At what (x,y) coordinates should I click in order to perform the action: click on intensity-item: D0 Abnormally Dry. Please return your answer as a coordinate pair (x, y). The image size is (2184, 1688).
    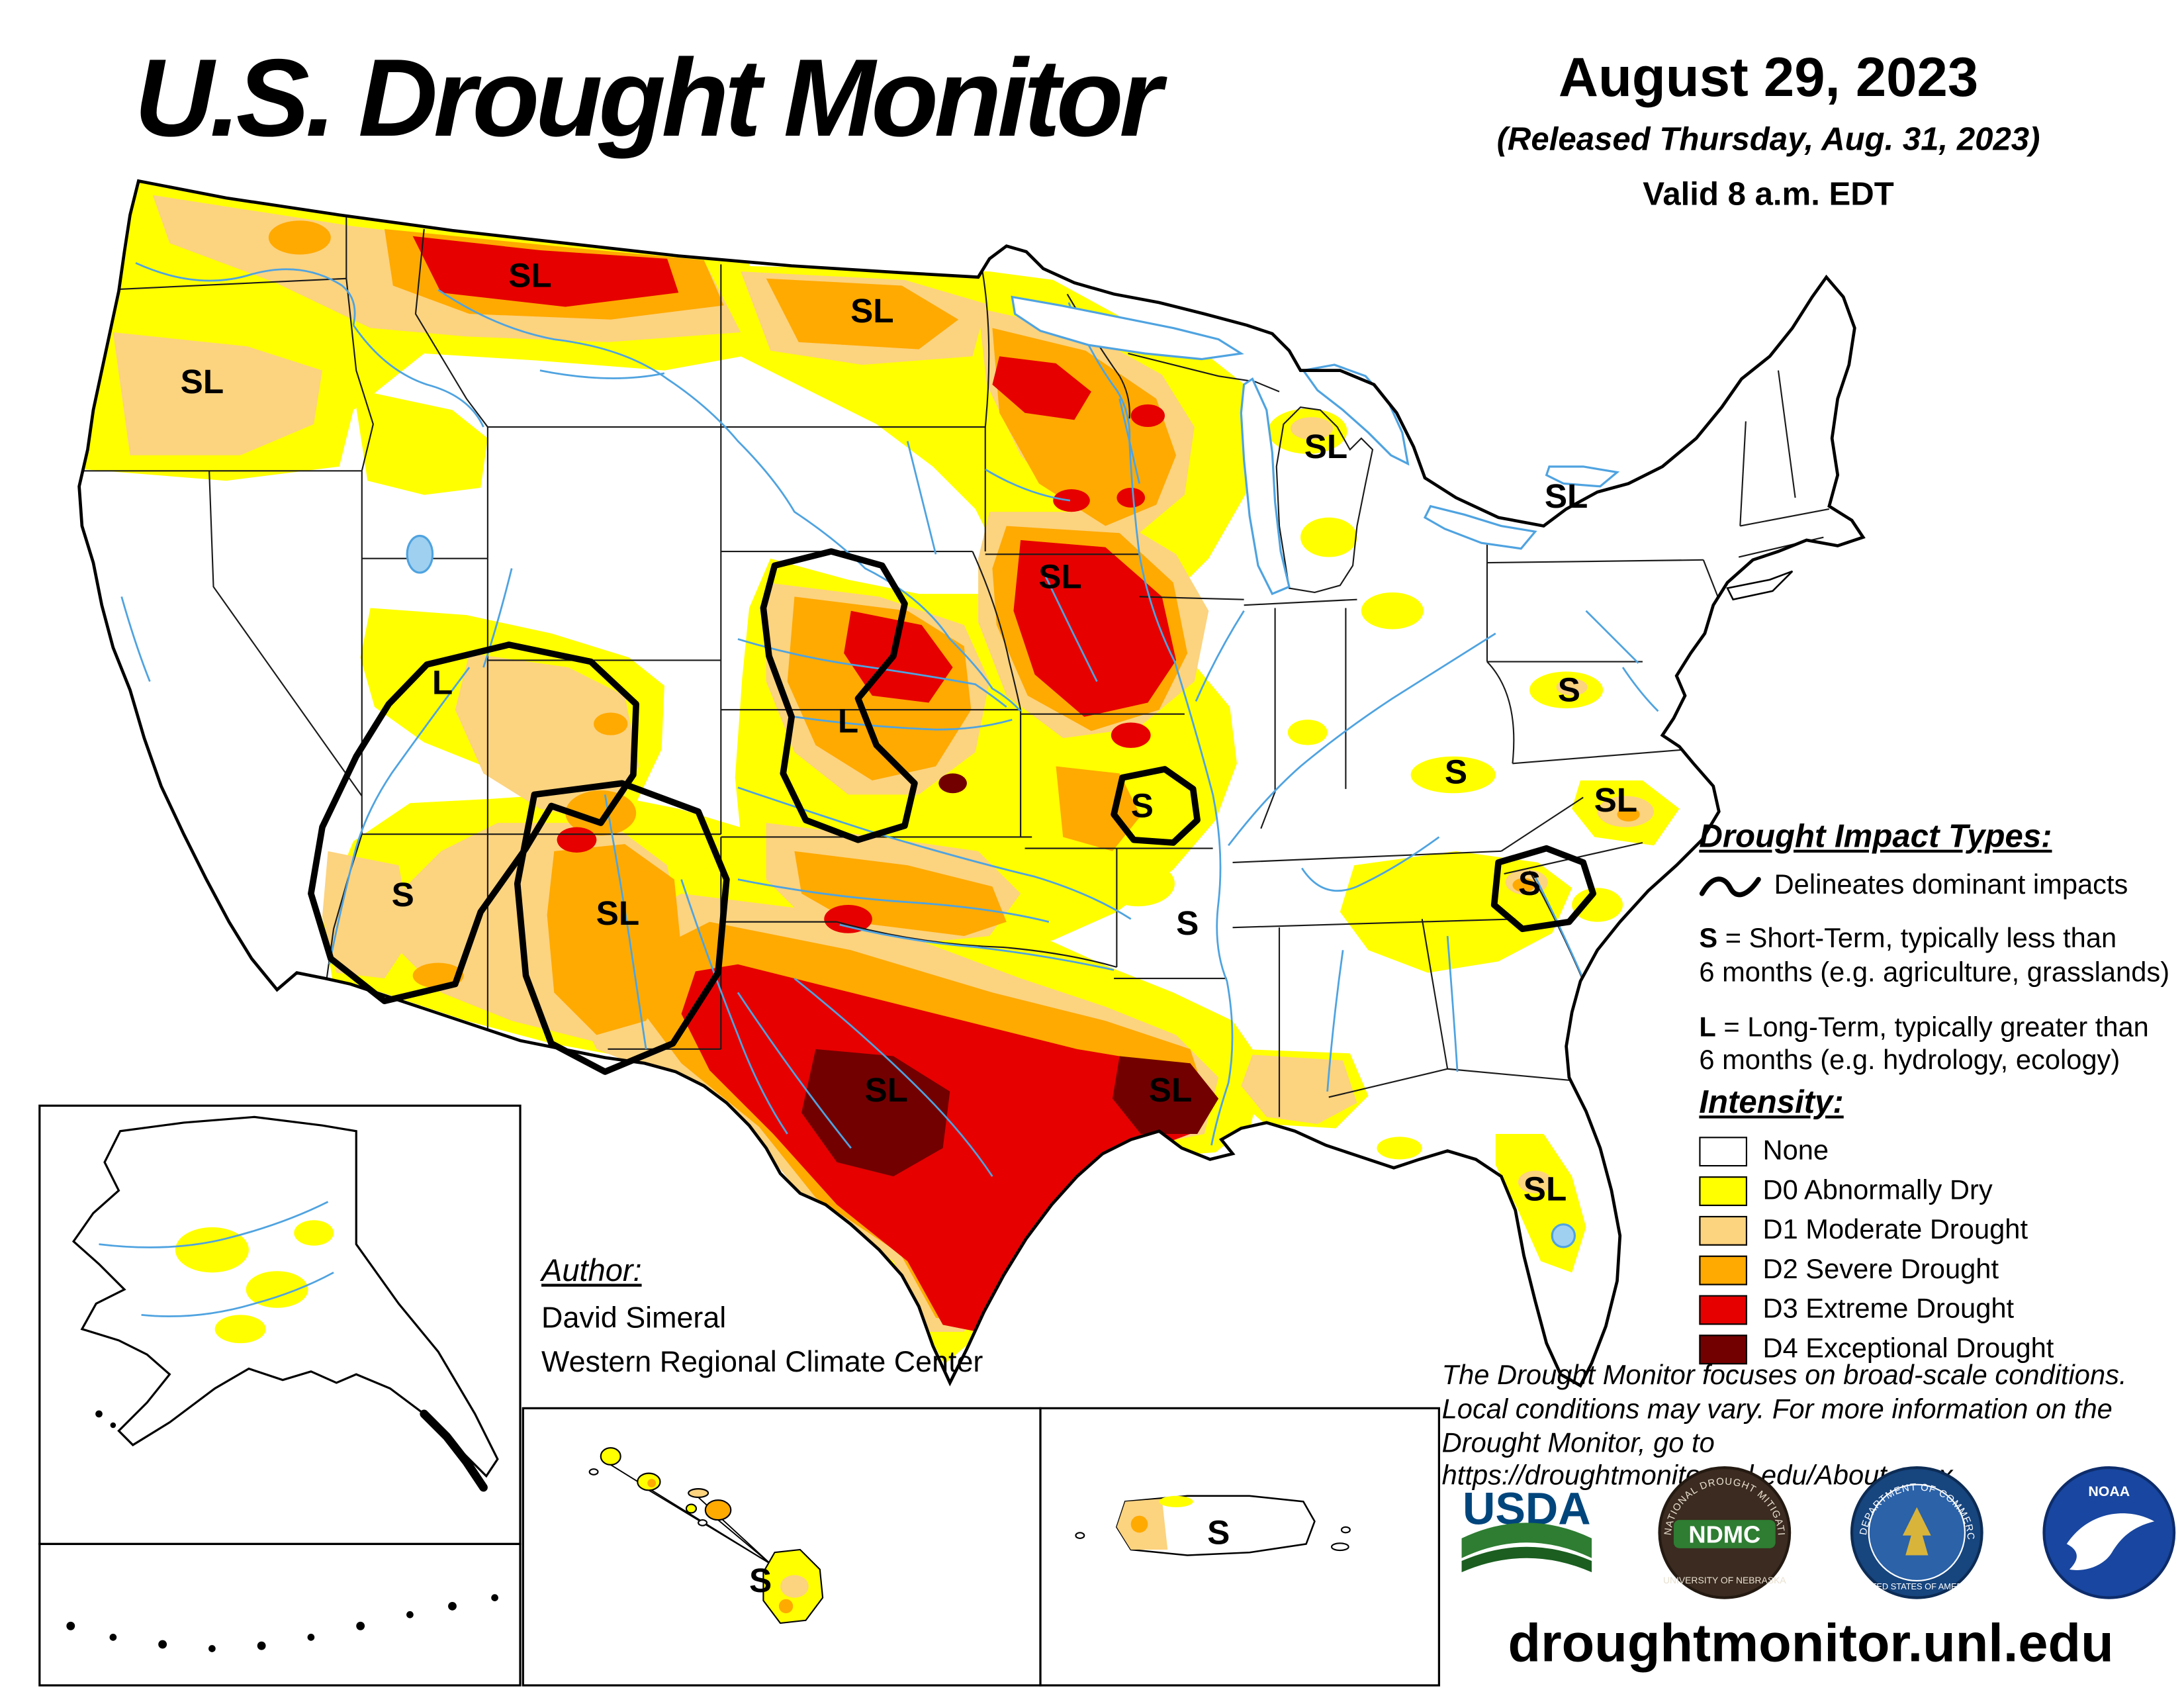
    Looking at the image, I should click on (1940, 1191).